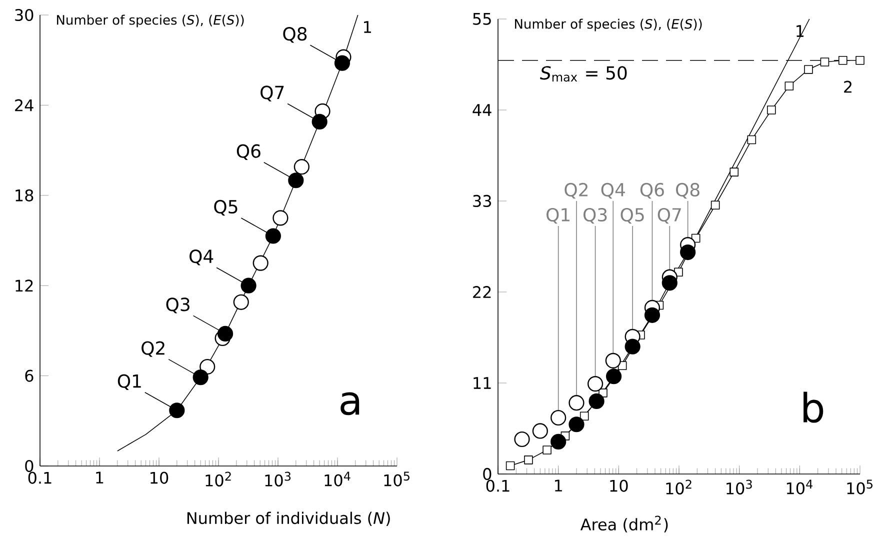 The width and height of the screenshot is (873, 547). Describe the element at coordinates (24, 286) in the screenshot. I see `y-tick-label: 12` at that location.